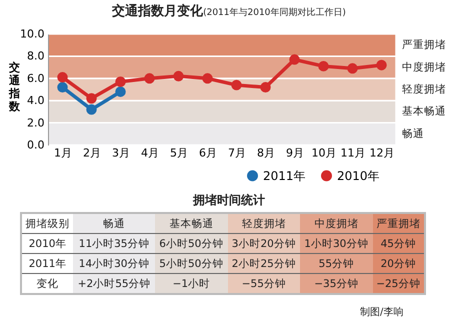 This screenshot has height=323, width=458. I want to click on category-label: 畅通, so click(114, 223).